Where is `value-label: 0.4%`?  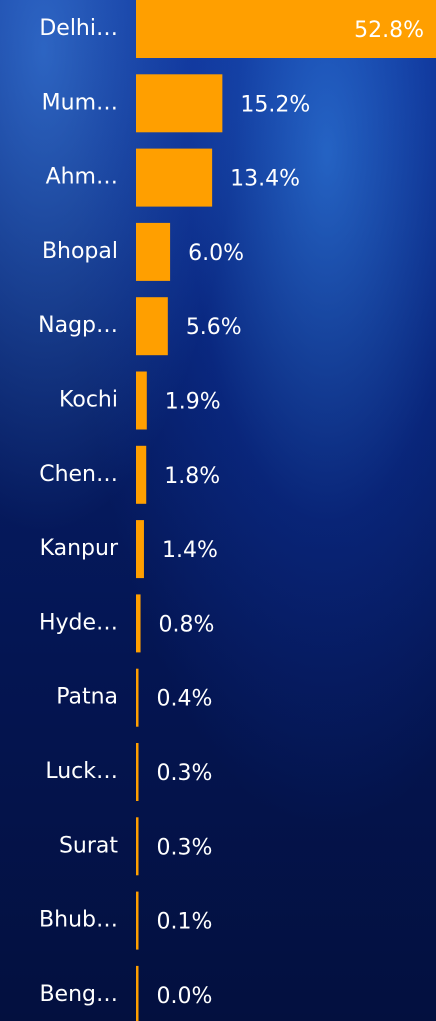 value-label: 0.4% is located at coordinates (185, 699).